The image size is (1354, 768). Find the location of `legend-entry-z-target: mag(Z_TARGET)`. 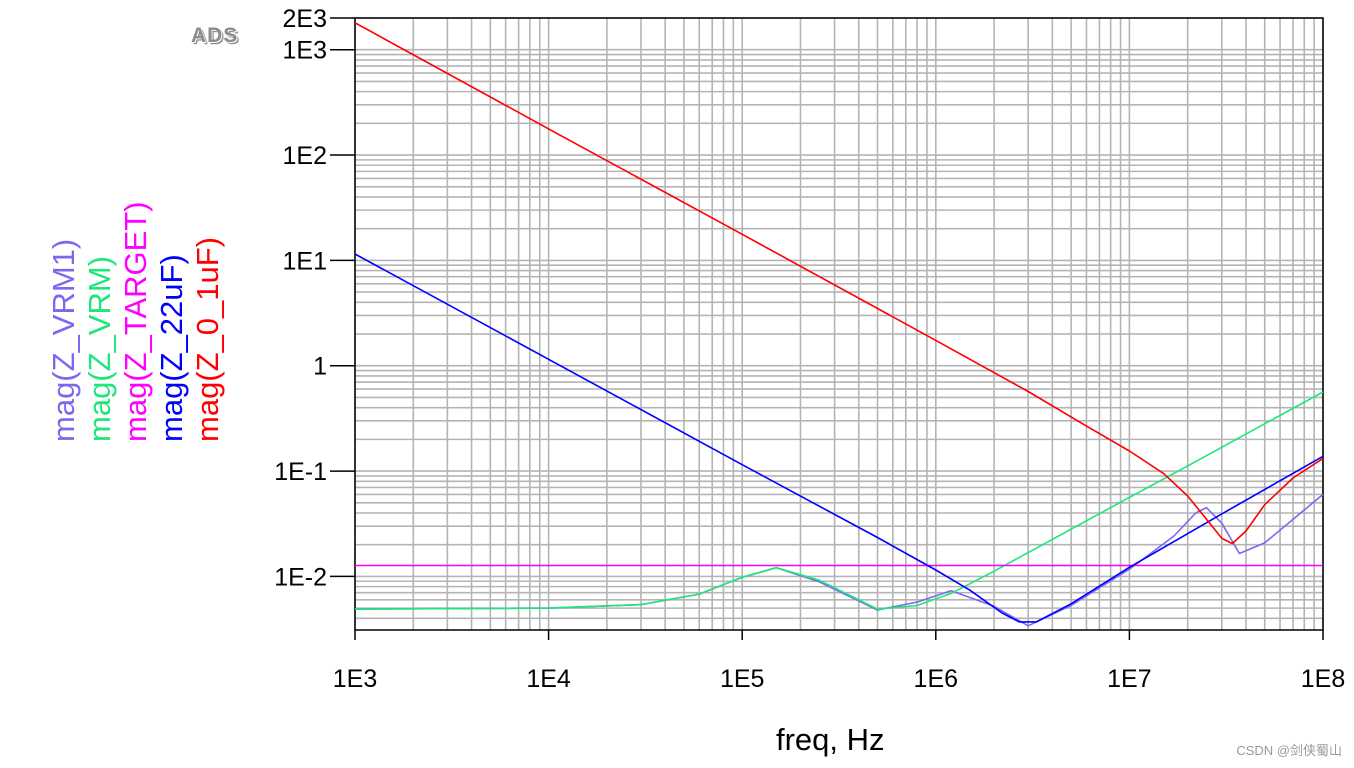

legend-entry-z-target: mag(Z_TARGET) is located at coordinates (135, 321).